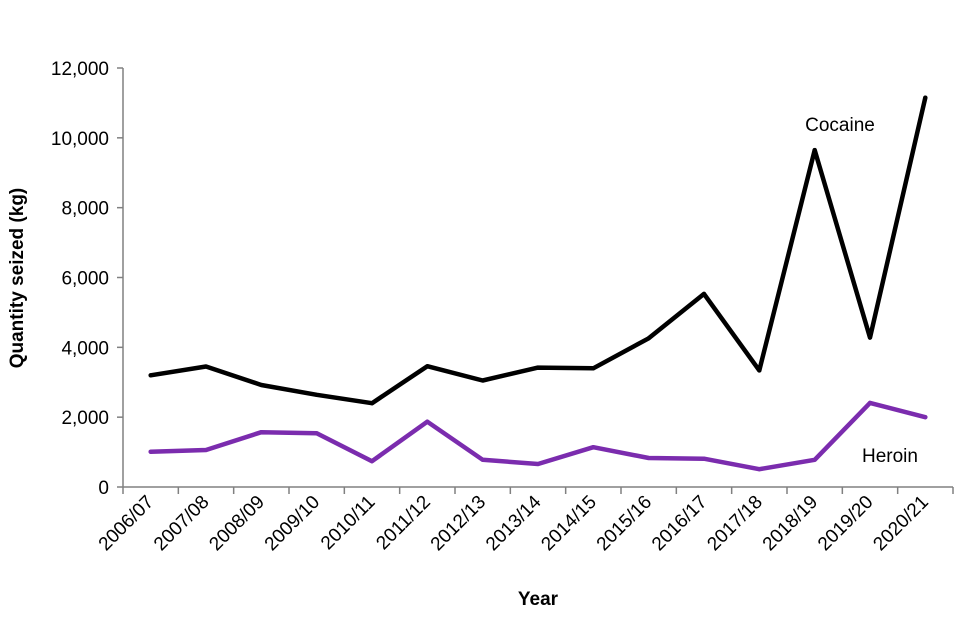 The height and width of the screenshot is (640, 960). What do you see at coordinates (840, 125) in the screenshot?
I see `series-label-cocaine: Cocaine` at bounding box center [840, 125].